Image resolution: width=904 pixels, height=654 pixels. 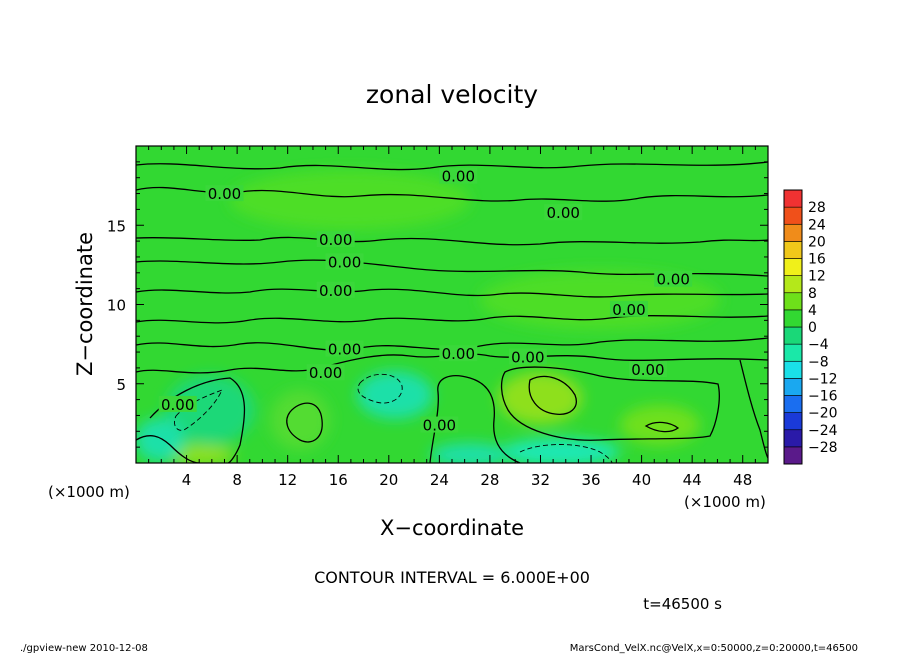 I want to click on footer-left: ./gpview-new 2010-12-08, so click(x=84, y=648).